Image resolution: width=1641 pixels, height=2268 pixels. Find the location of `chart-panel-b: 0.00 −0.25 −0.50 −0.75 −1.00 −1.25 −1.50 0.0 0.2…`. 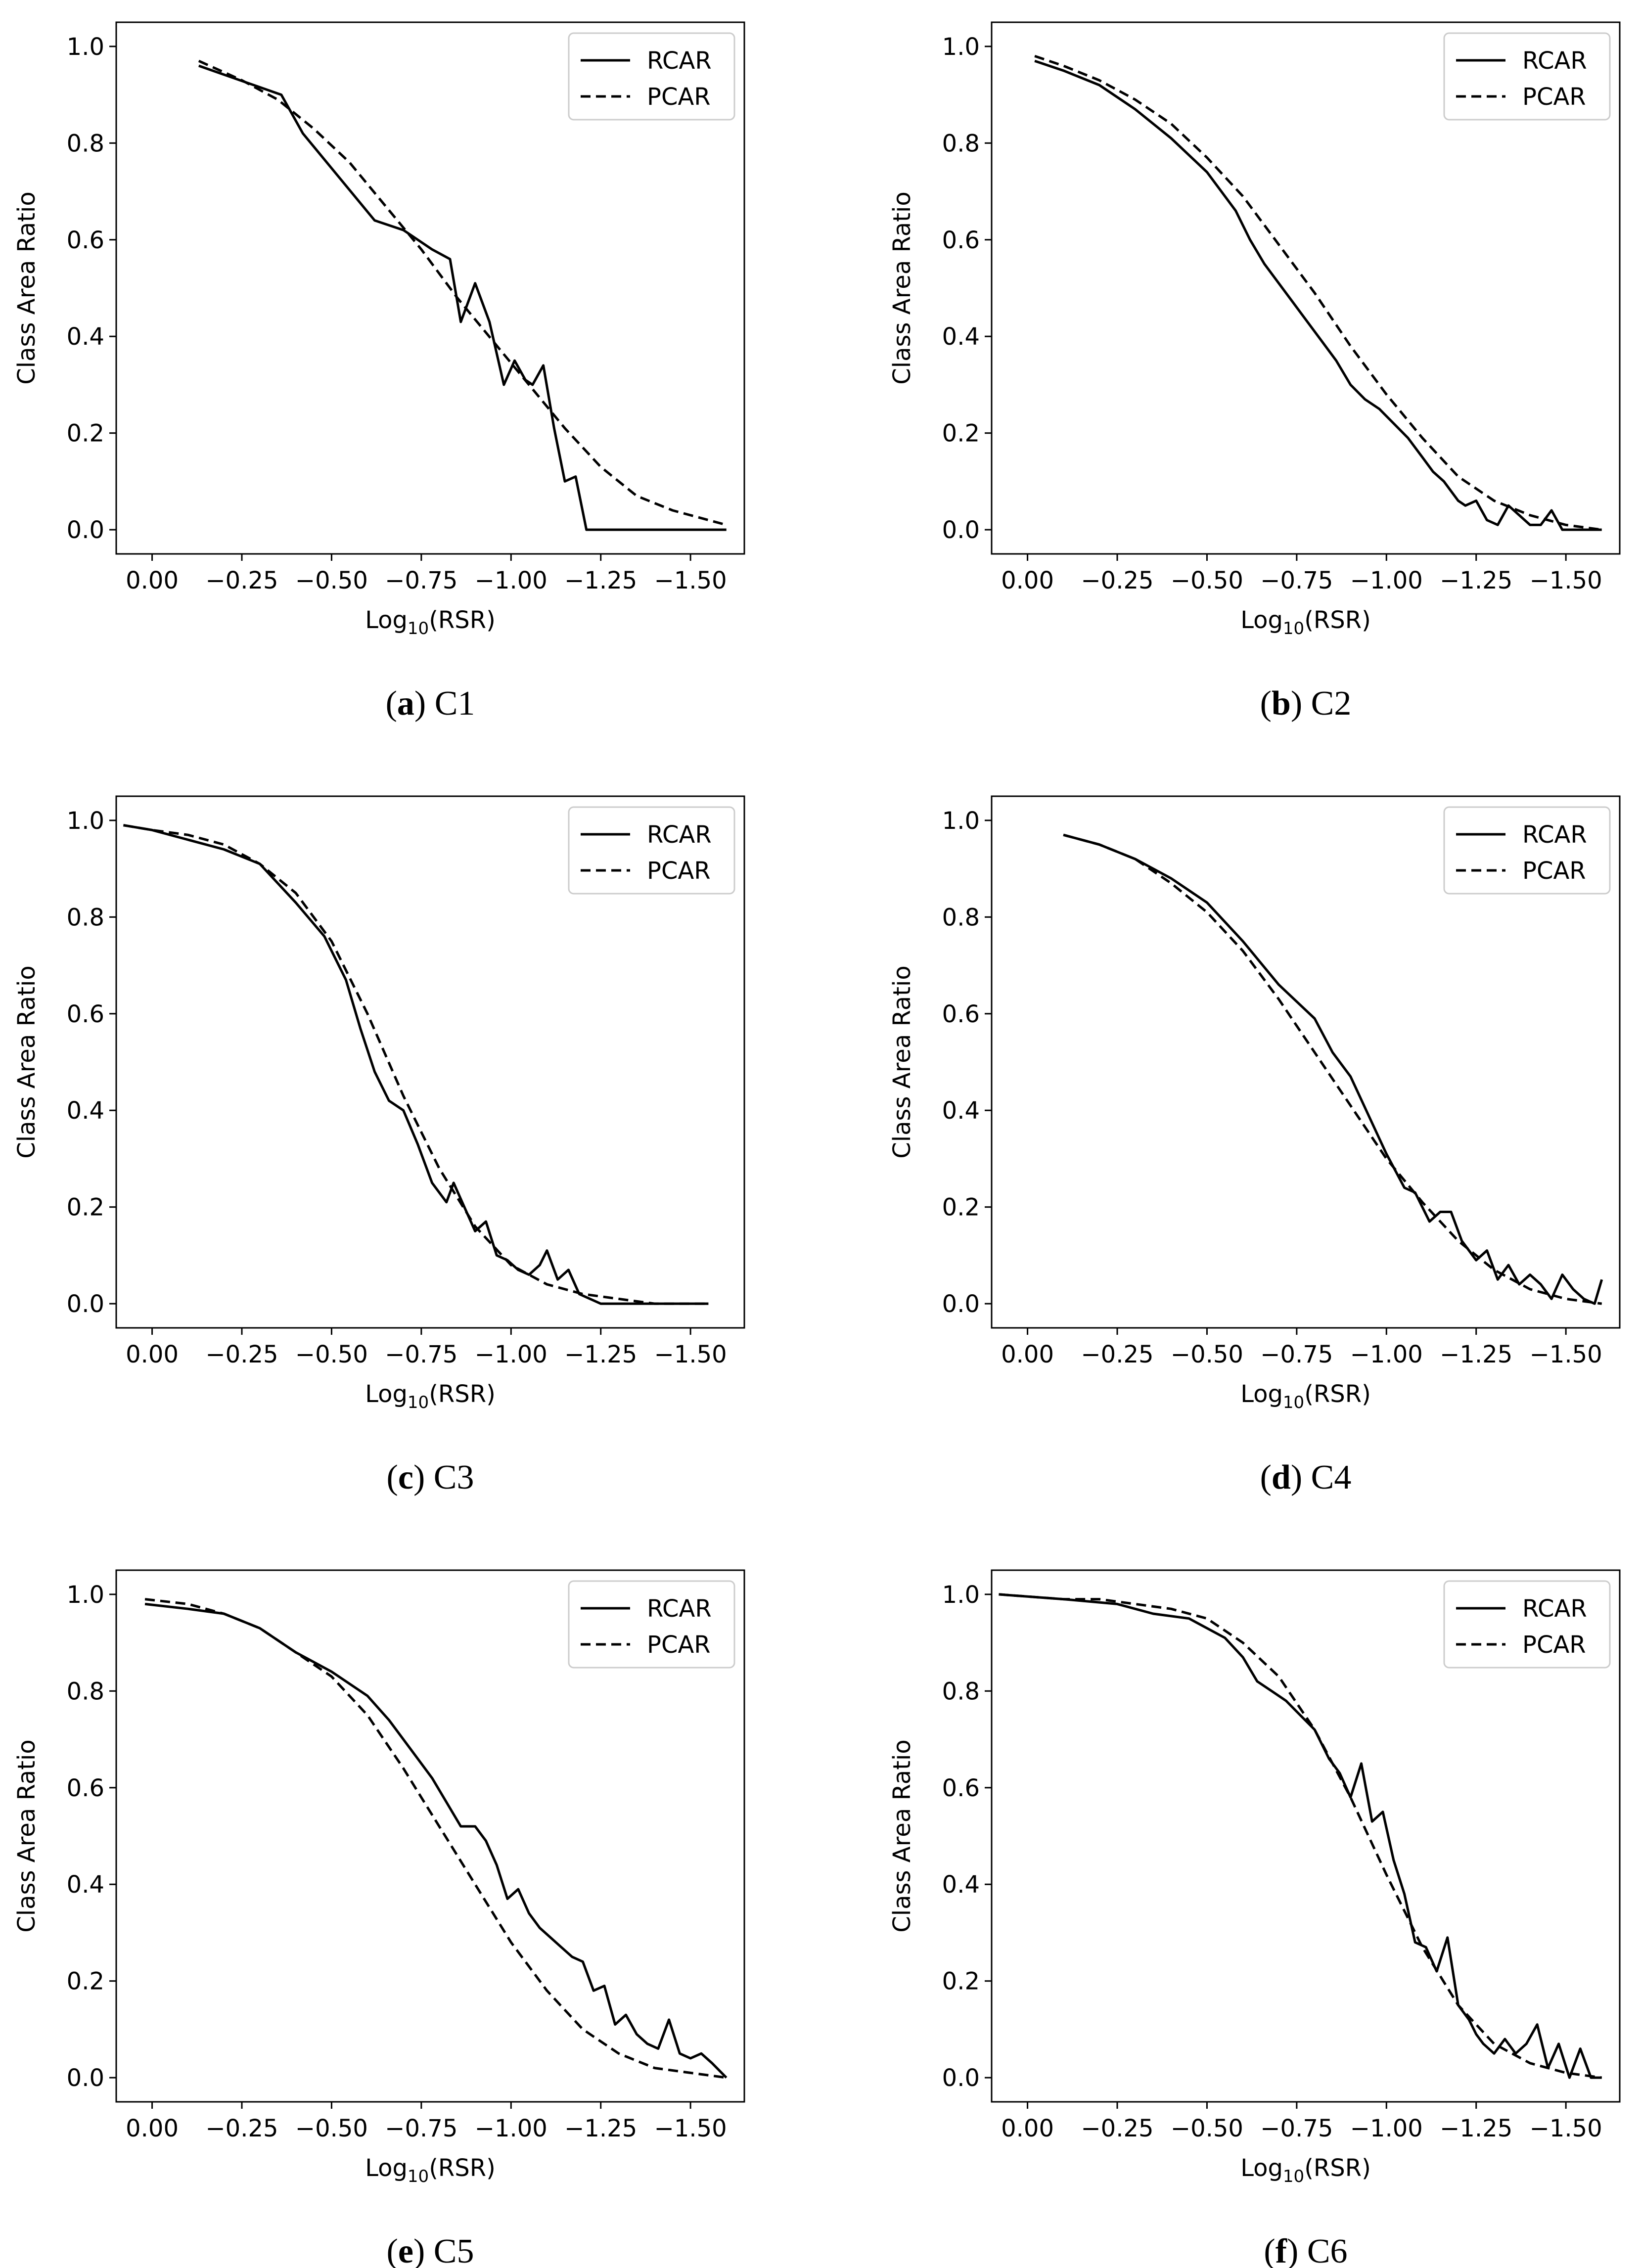

chart-panel-b: 0.00 −0.25 −0.50 −0.75 −1.00 −1.25 −1.50 0.0 0.2… is located at coordinates (1254, 372).